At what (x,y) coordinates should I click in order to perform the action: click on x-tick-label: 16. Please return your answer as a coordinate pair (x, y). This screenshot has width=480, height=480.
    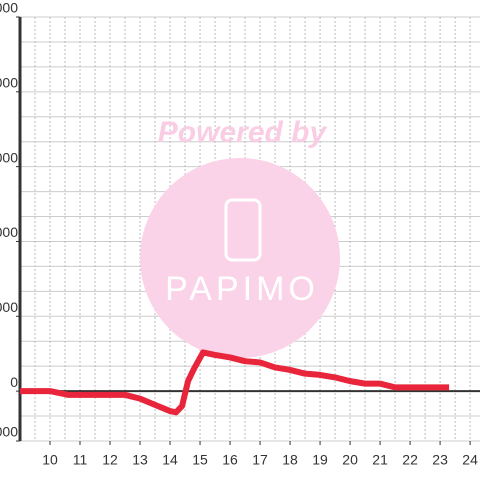
    Looking at the image, I should click on (230, 460).